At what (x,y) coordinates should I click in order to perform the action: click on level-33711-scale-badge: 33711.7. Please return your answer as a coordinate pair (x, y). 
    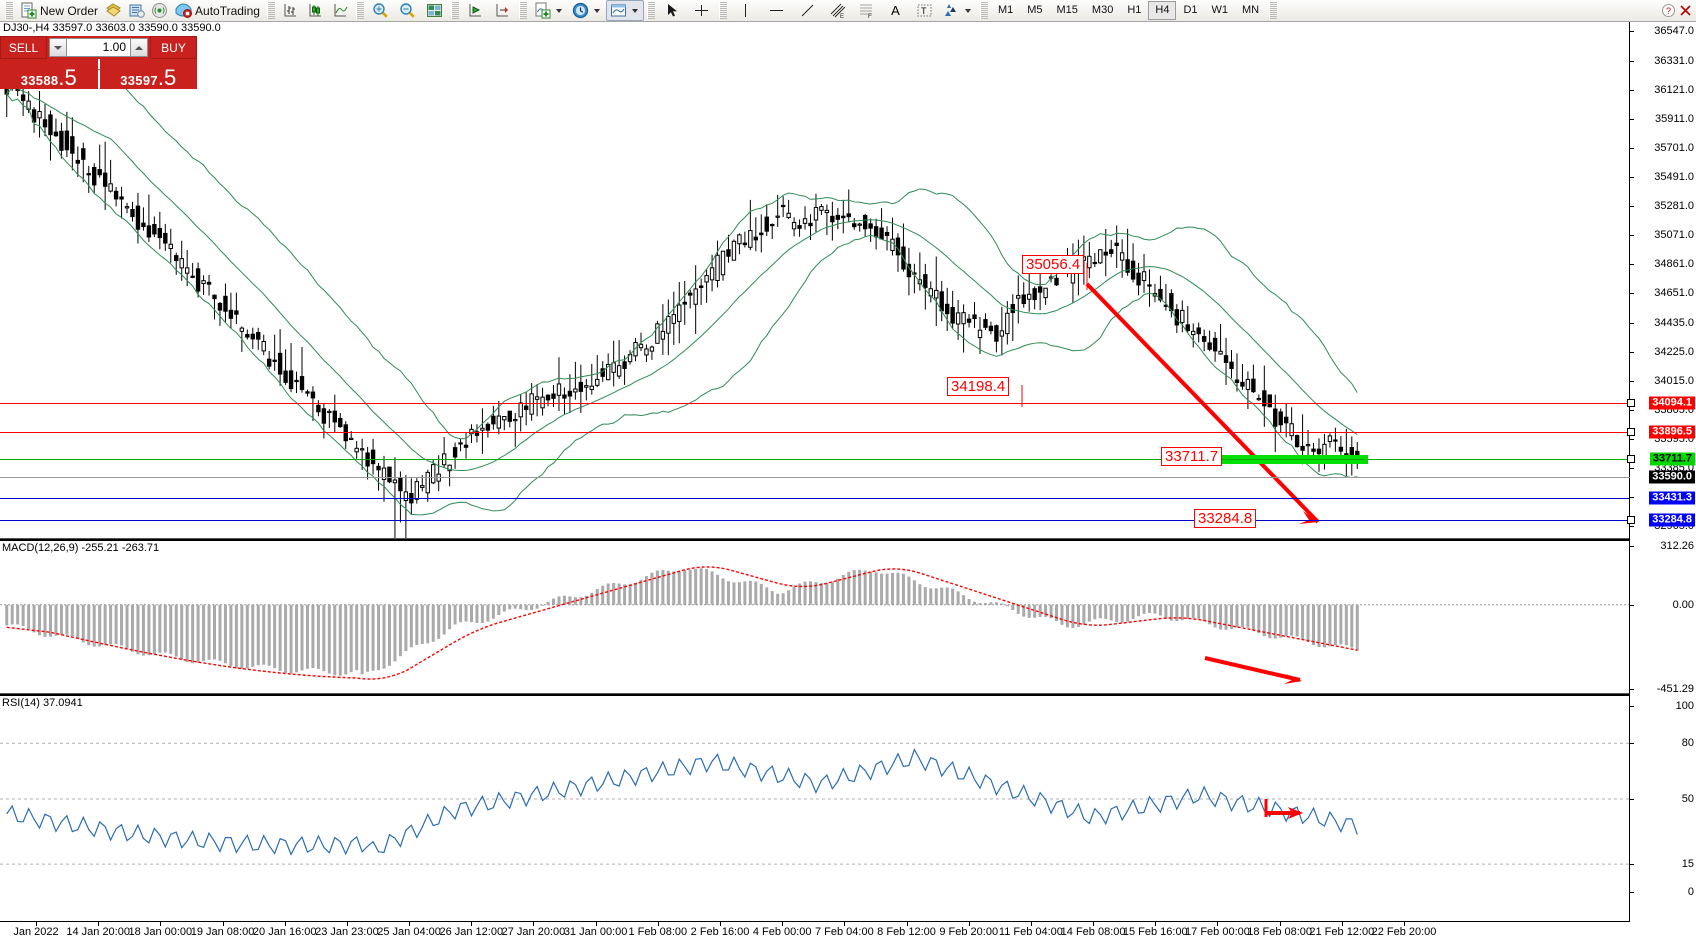
    Looking at the image, I should click on (1672, 459).